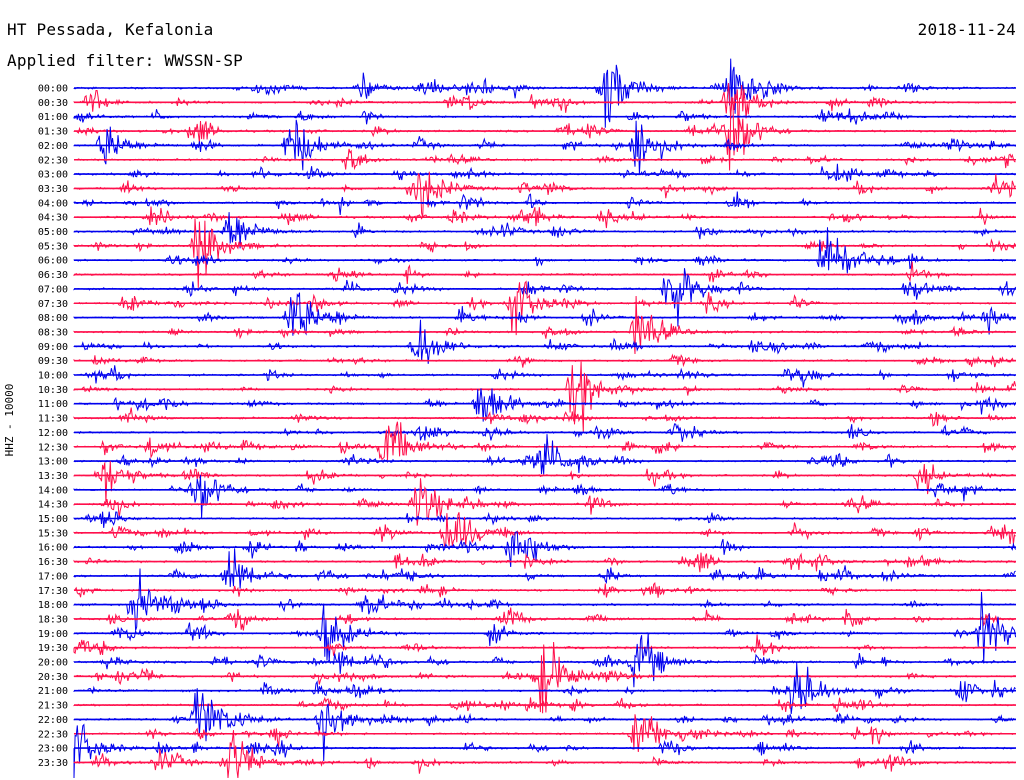  What do you see at coordinates (53, 691) in the screenshot?
I see `row-label: 21:00` at bounding box center [53, 691].